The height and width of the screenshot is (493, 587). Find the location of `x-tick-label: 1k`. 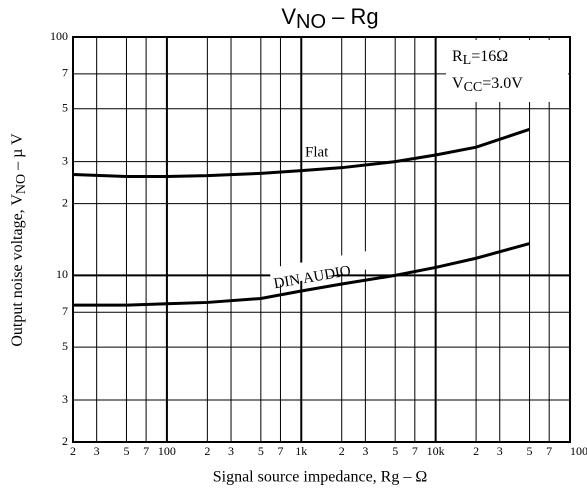

x-tick-label: 1k is located at coordinates (301, 451).